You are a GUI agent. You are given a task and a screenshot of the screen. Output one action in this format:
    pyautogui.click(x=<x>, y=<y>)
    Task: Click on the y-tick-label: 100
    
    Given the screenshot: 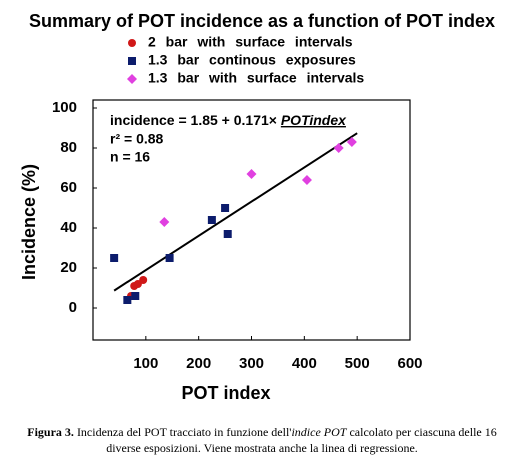 What is the action you would take?
    pyautogui.click(x=64, y=107)
    